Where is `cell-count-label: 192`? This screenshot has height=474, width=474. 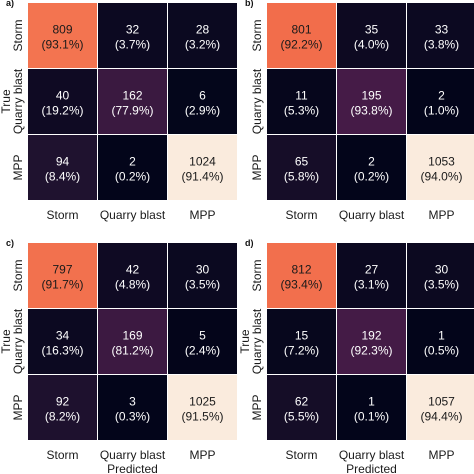 cell-count-label: 192 is located at coordinates (371, 336).